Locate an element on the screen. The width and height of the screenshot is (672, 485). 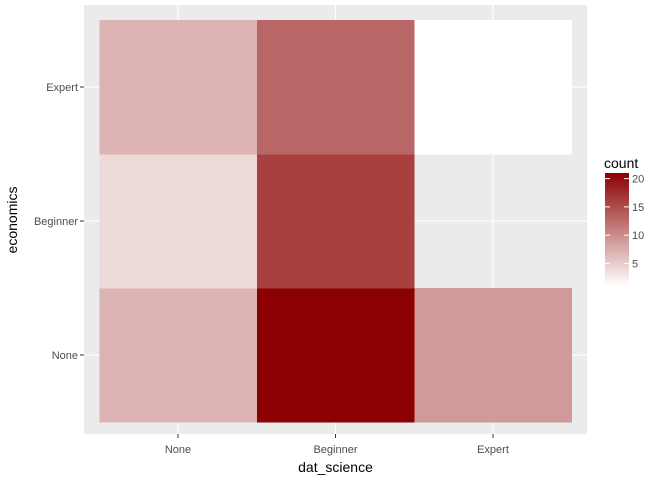
color-legend: count 5 10 15 20 is located at coordinates (624, 220).